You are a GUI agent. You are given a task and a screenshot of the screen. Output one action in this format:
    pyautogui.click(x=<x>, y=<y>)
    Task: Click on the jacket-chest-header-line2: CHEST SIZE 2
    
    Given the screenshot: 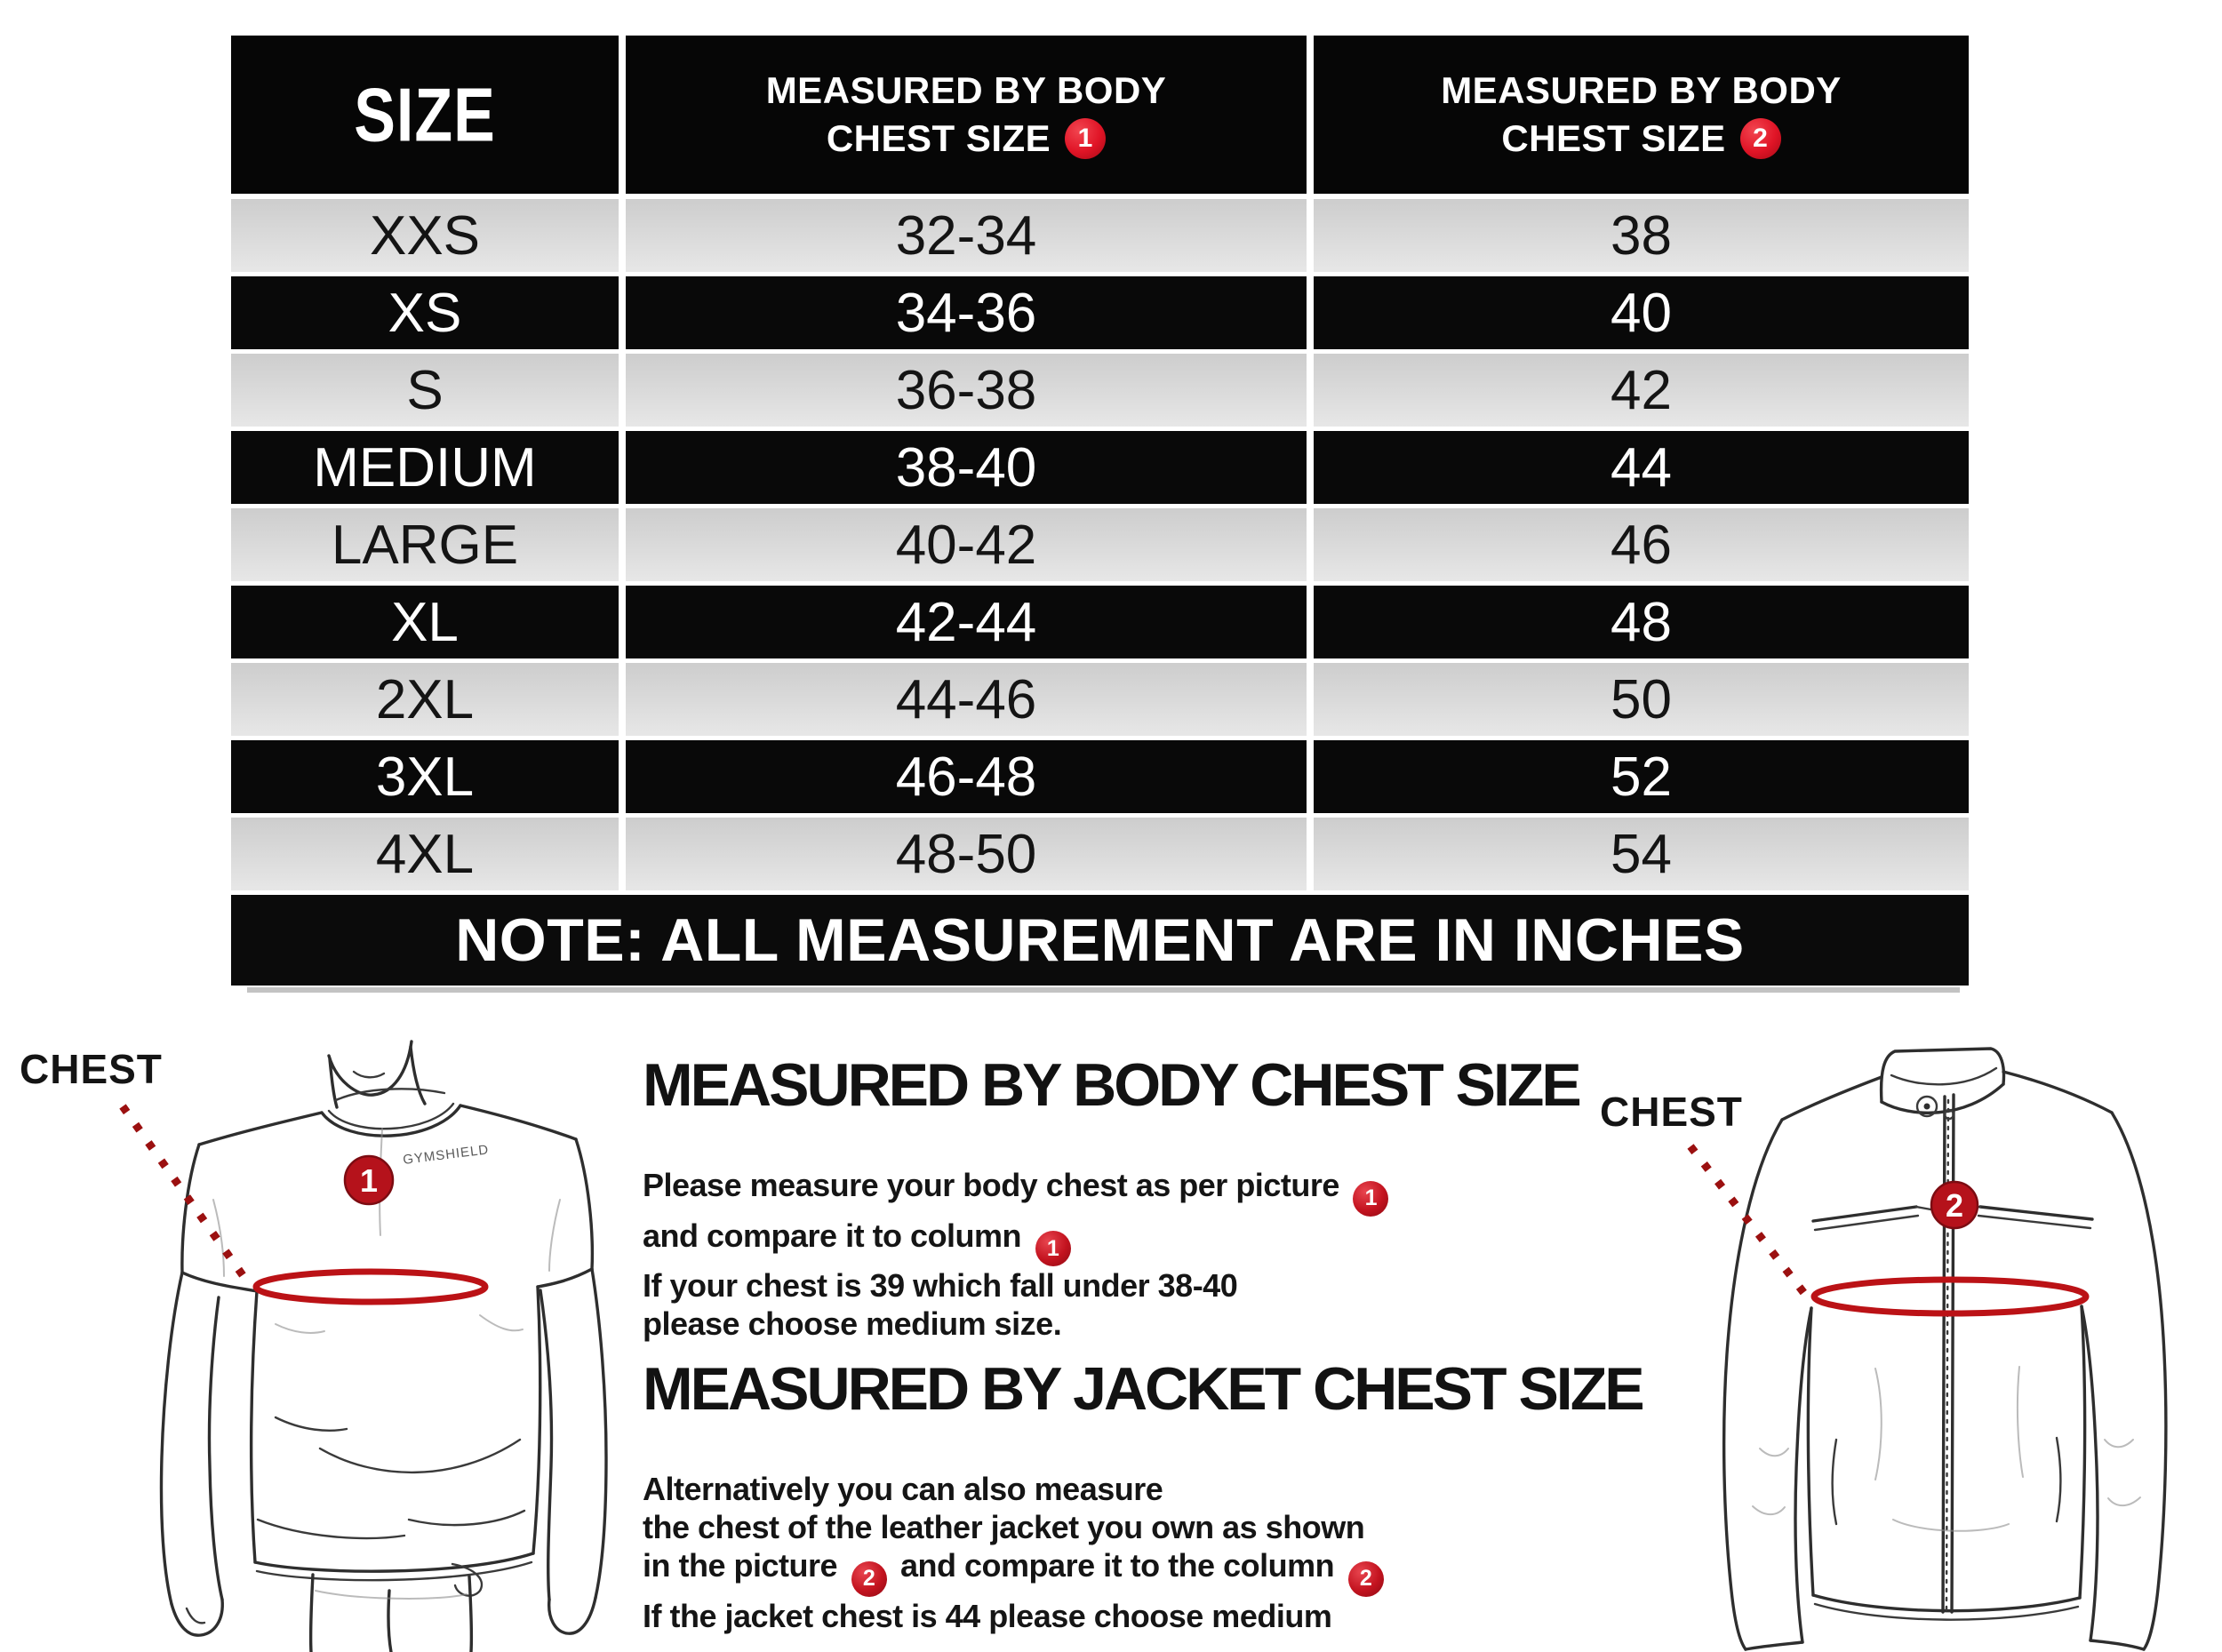 What is the action you would take?
    pyautogui.click(x=1641, y=139)
    